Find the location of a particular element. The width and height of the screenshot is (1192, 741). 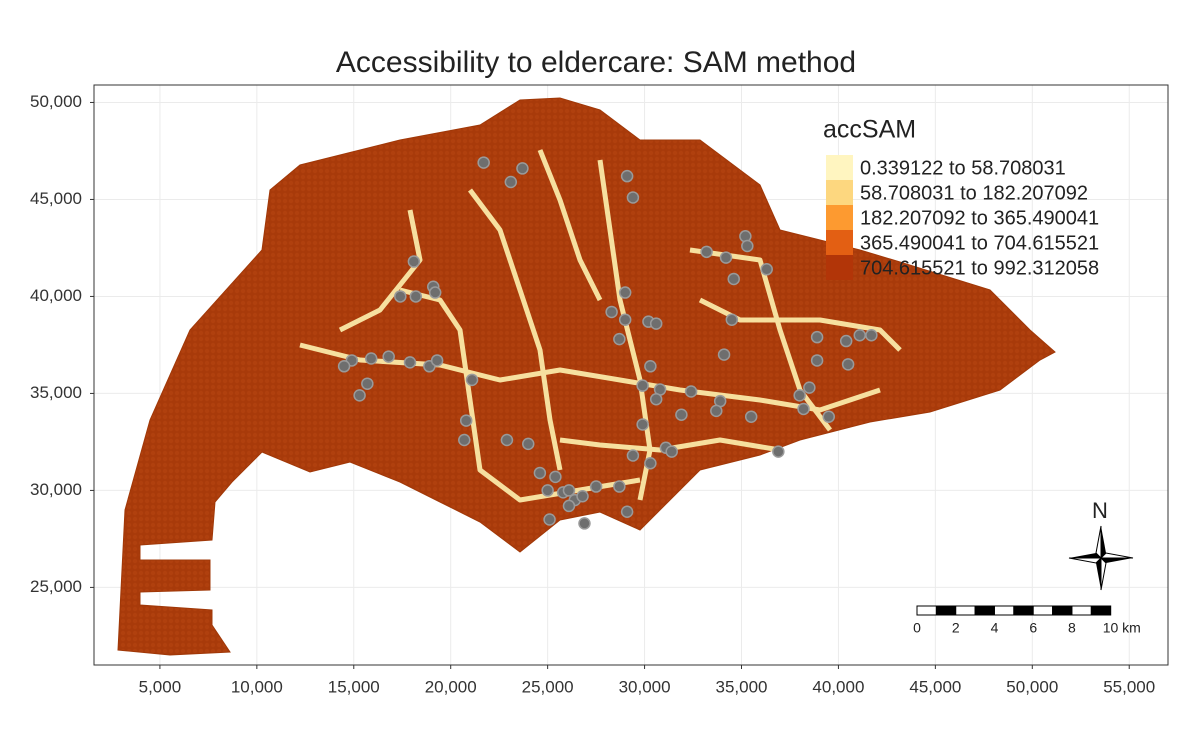

y-tick-label: 45,000 is located at coordinates (56, 198).